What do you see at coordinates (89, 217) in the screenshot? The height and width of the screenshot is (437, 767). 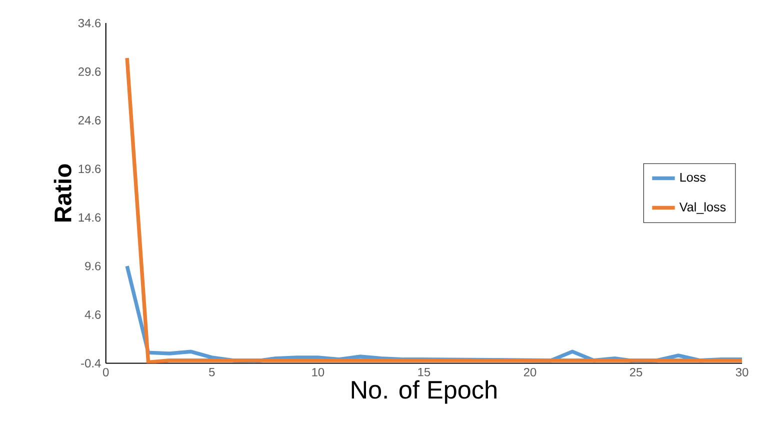 I see `y-tick-label: 14.6` at bounding box center [89, 217].